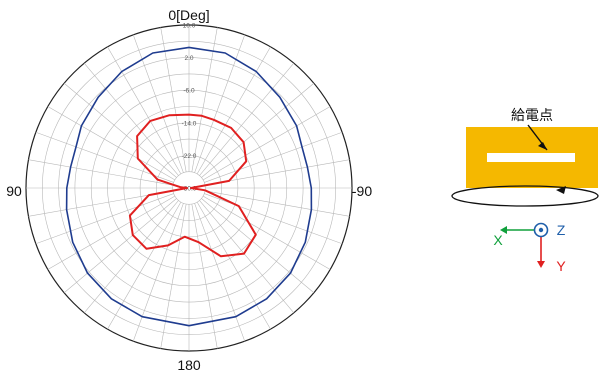  What do you see at coordinates (542, 146) in the screenshot?
I see `feed-pointer-arrowhead` at bounding box center [542, 146].